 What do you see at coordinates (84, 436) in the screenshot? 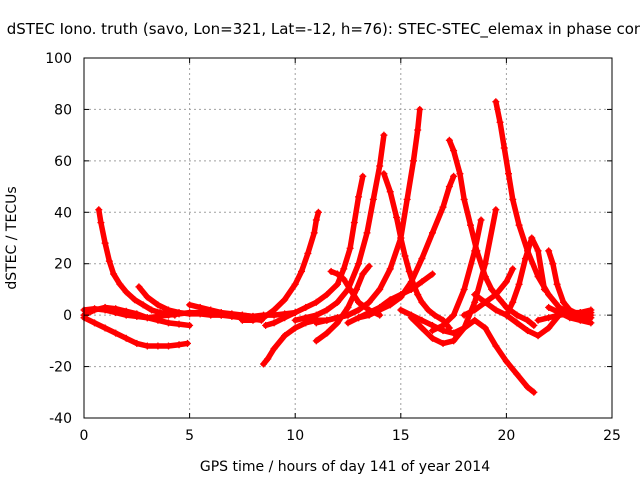
I see `x-tick-label: 0` at bounding box center [84, 436].